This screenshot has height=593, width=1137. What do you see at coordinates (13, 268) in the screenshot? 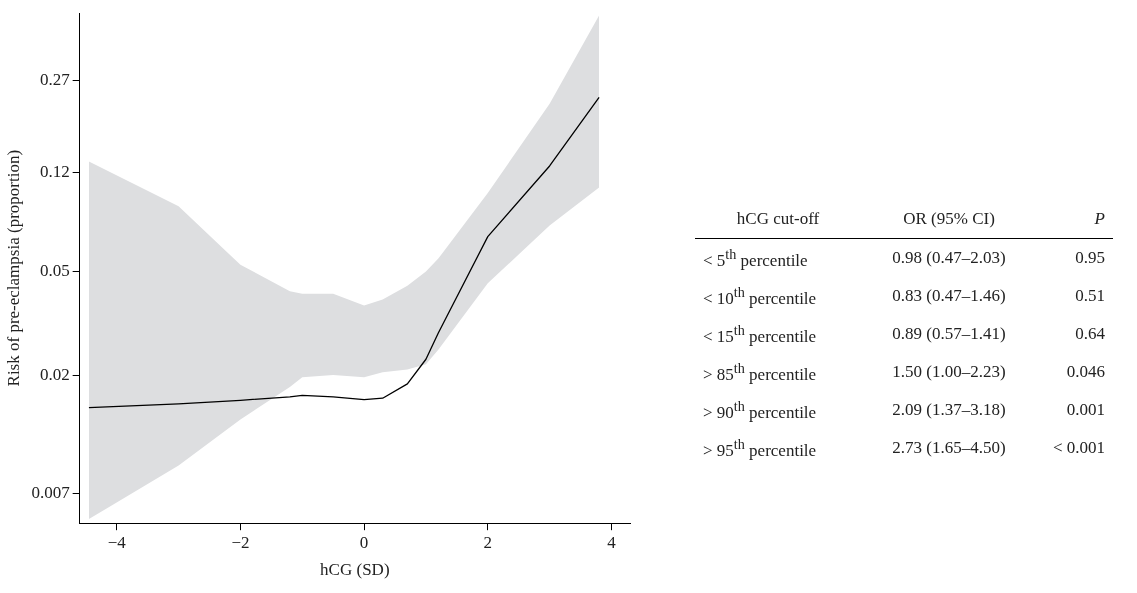
I see `y-axis-title: Risk of pre-eclampsia (proportion)` at bounding box center [13, 268].